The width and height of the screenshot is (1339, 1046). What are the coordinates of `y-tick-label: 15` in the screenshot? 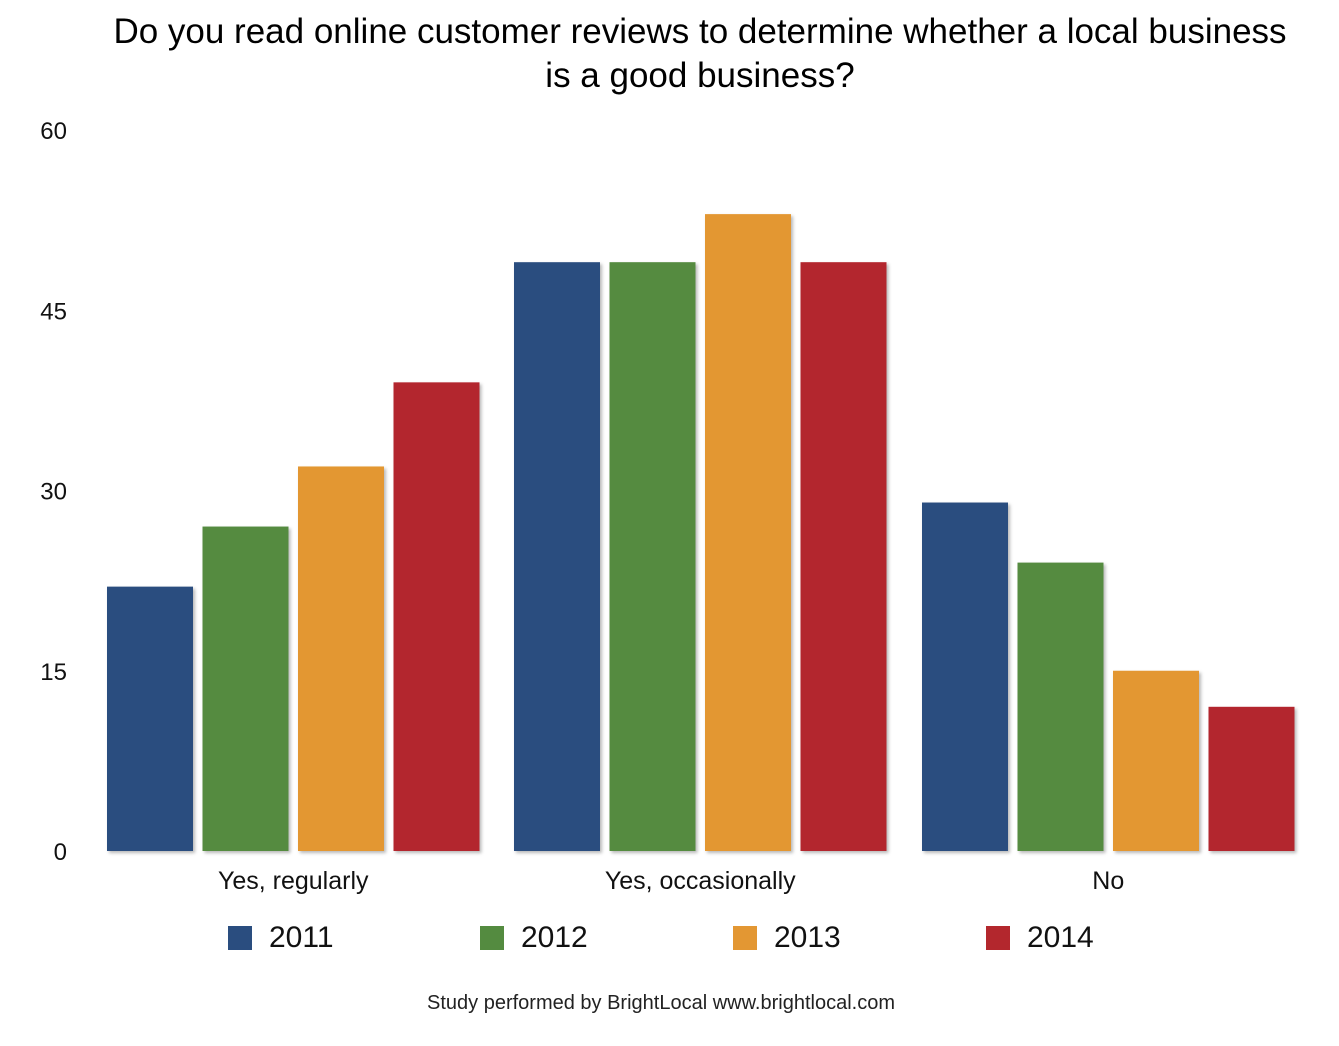 It's located at (53, 672).